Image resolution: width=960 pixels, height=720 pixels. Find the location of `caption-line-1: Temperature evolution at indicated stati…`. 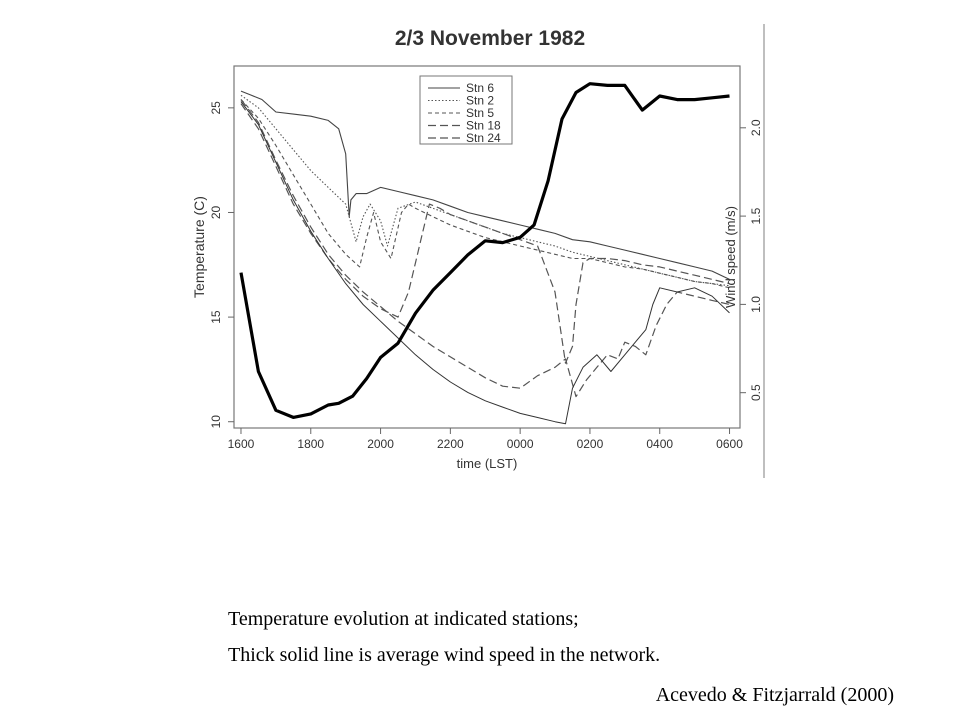

caption-line-1: Temperature evolution at indicated stati… is located at coordinates (403, 619).